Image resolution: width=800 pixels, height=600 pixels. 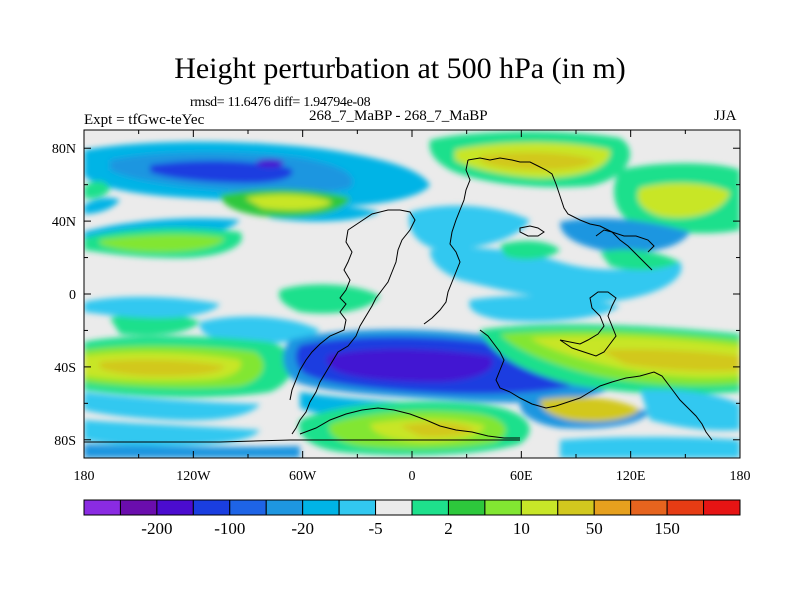 I want to click on colorbar-label: -200, so click(x=156, y=528).